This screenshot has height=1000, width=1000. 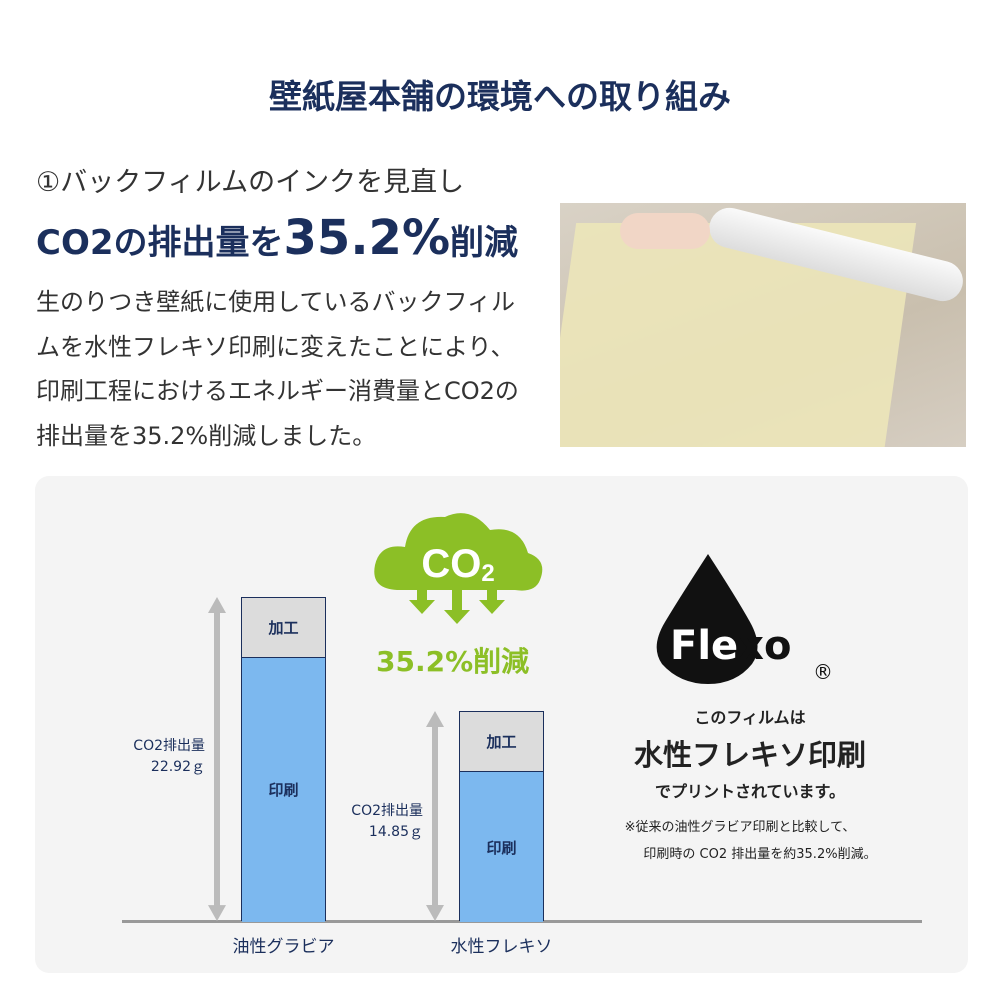 What do you see at coordinates (749, 755) in the screenshot?
I see `flexo-line2: 水性フレキソ印刷` at bounding box center [749, 755].